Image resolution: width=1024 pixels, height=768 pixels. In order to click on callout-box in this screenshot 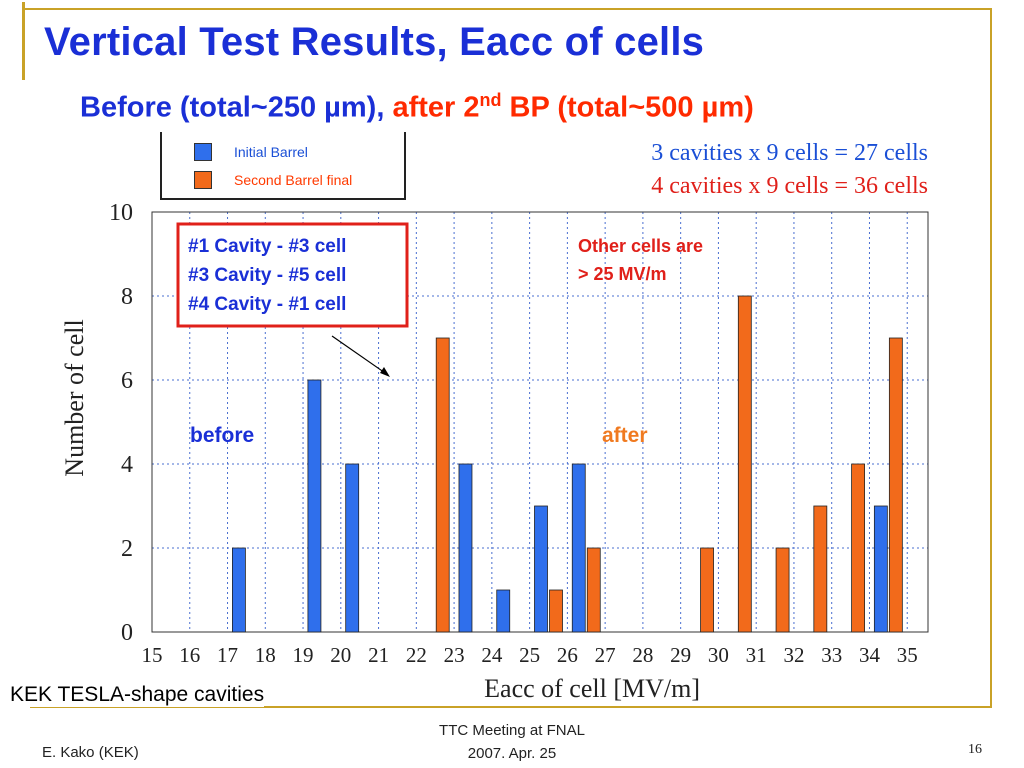, I will do `click(292, 275)`.